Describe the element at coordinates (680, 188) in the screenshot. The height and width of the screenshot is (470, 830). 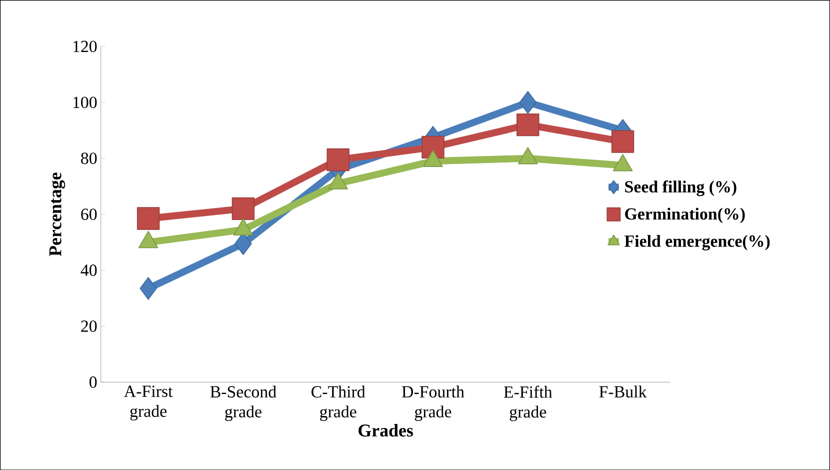
I see `legend-label: Seed filling (%)` at that location.